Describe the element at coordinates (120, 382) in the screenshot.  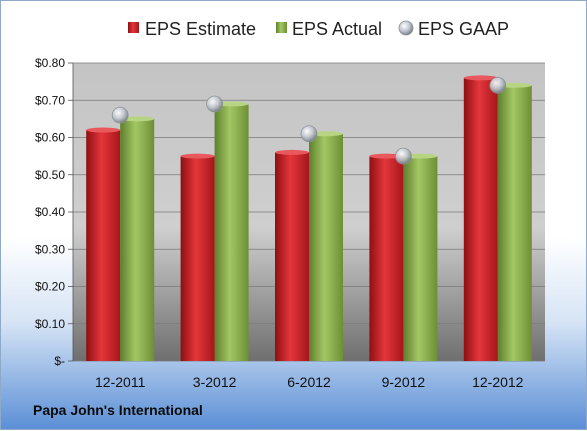
I see `x-tick-label: 12-2011` at that location.